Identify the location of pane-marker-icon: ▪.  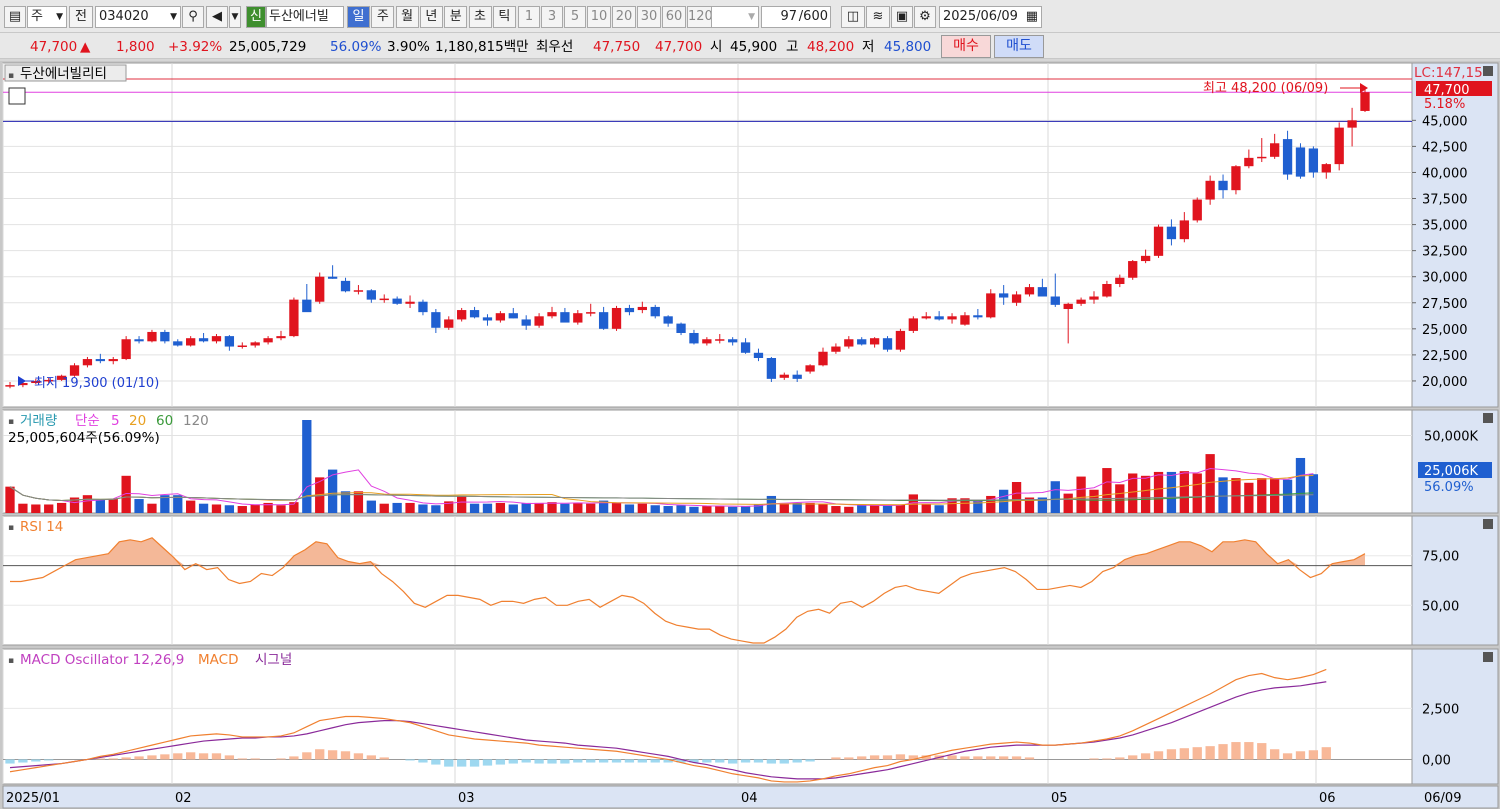
(11, 76).